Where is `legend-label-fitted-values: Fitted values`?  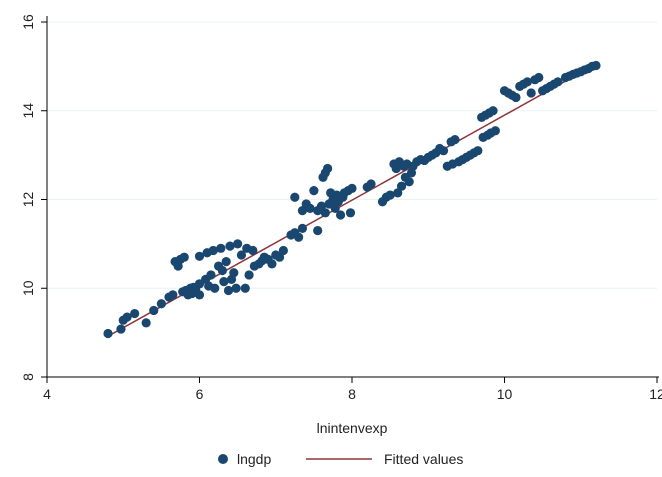
legend-label-fitted-values: Fitted values is located at coordinates (423, 459).